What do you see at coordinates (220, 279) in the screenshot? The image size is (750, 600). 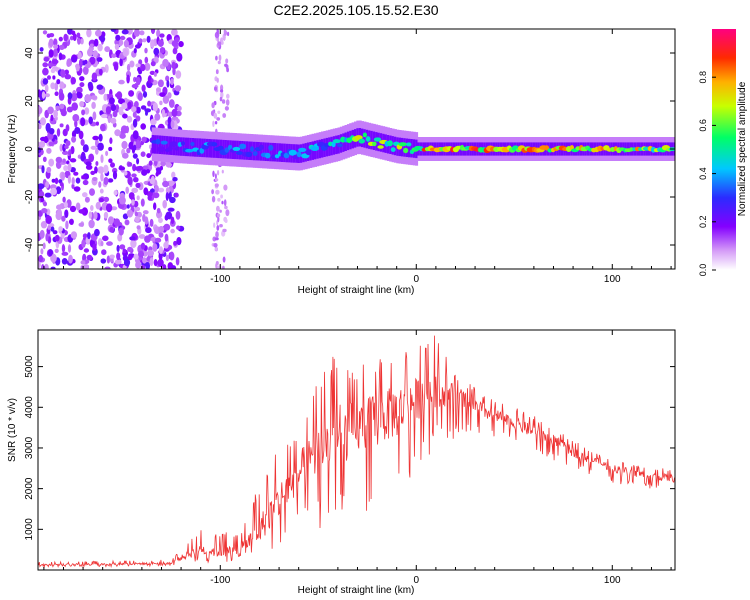 I see `x-tick-label: -100` at bounding box center [220, 279].